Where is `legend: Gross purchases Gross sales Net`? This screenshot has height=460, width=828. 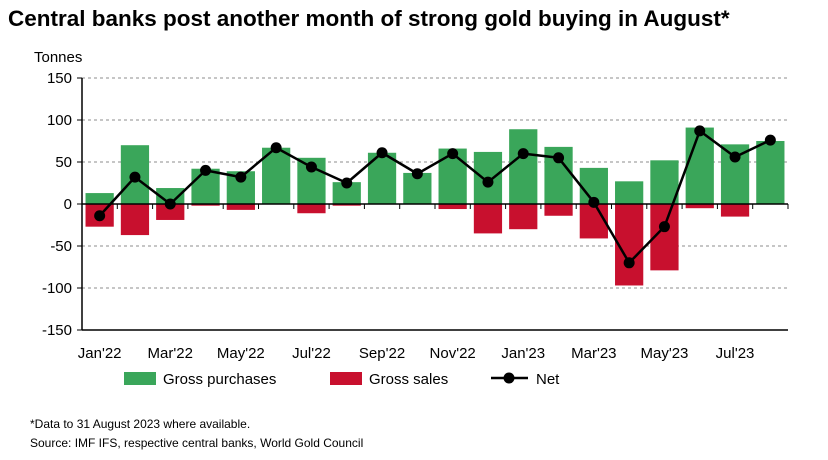
legend: Gross purchases Gross sales Net is located at coordinates (342, 379).